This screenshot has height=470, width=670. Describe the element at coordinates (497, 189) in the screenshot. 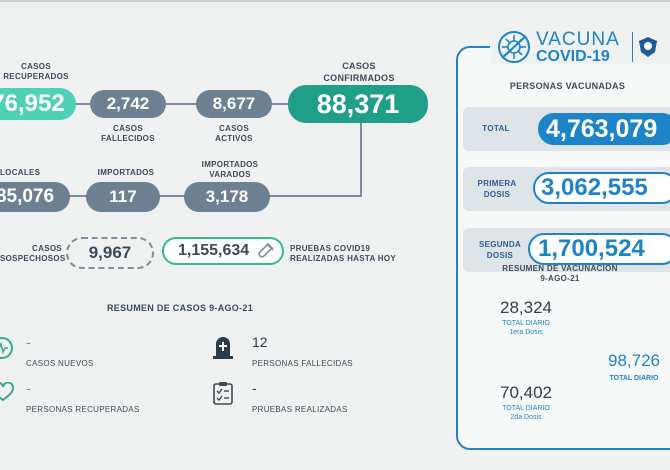

I see `primera-label: PRIMERA DOSIS` at that location.